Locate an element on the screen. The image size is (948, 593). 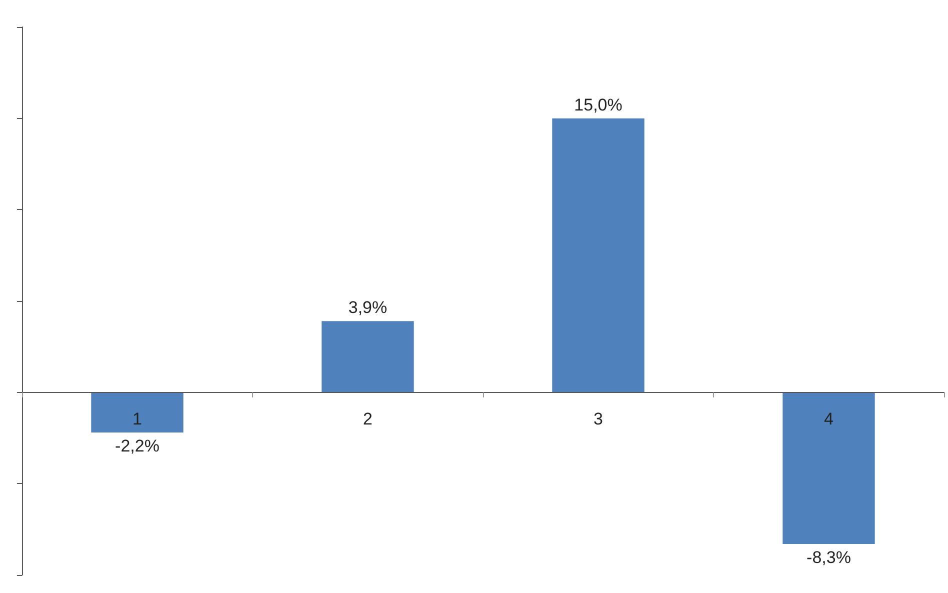
x-tick-label: 1 is located at coordinates (137, 418).